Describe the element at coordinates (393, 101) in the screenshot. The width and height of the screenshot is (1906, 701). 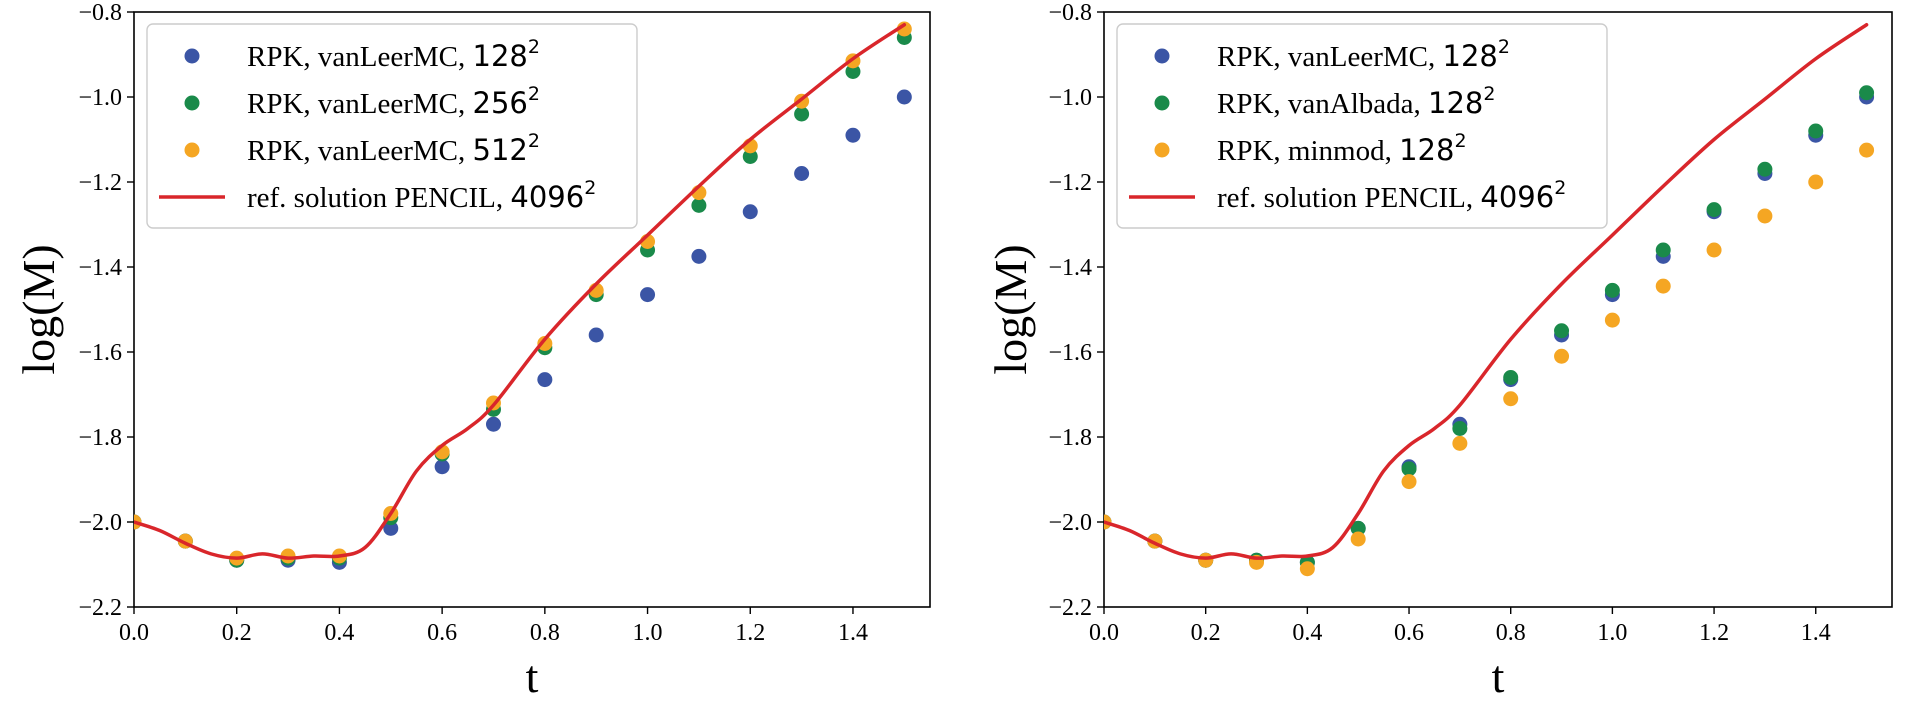
I see `legend-label: RPK, vanLeerMC, 2562` at that location.